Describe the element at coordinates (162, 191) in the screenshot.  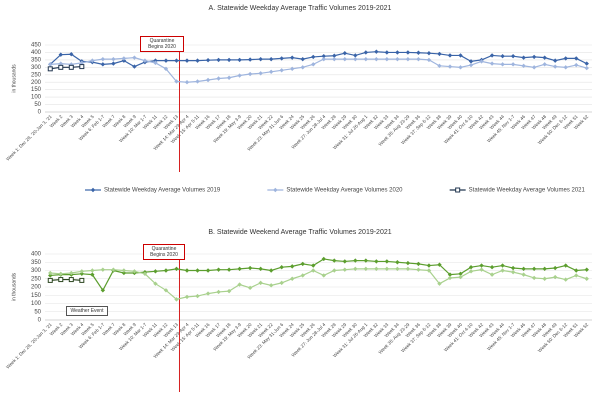
I see `legend-label: Statewide Weekday Average Volumes 2019` at that location.